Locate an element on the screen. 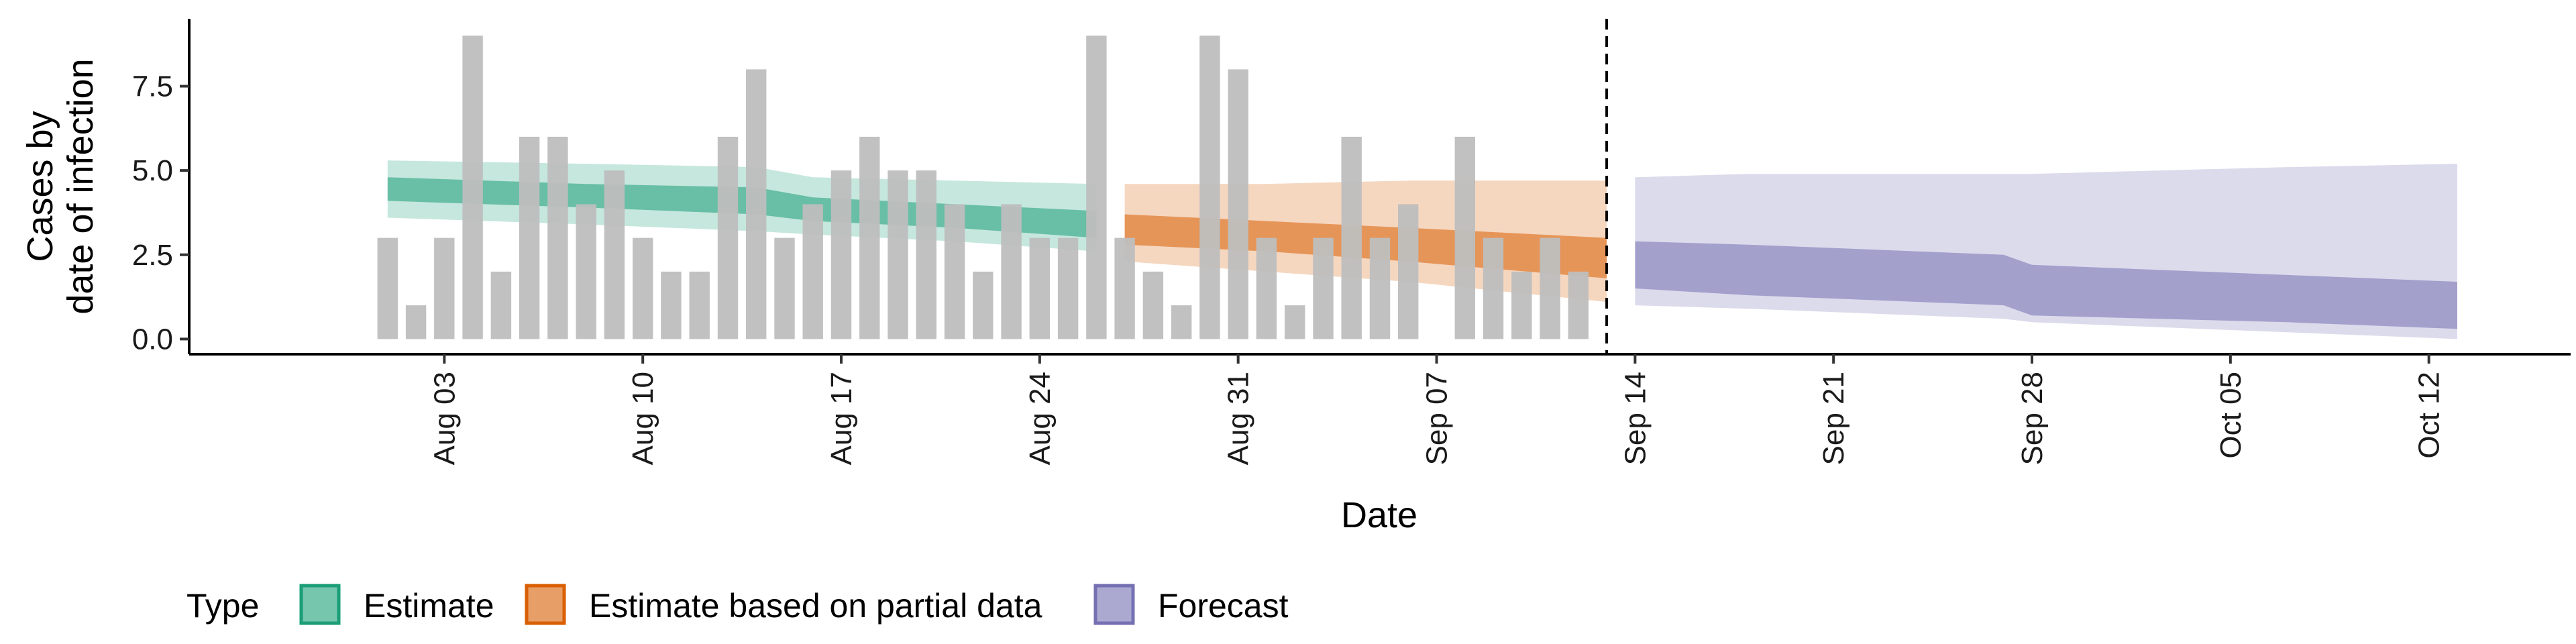 This screenshot has height=644, width=2576. legend-label: Estimate based on partial data is located at coordinates (815, 606).